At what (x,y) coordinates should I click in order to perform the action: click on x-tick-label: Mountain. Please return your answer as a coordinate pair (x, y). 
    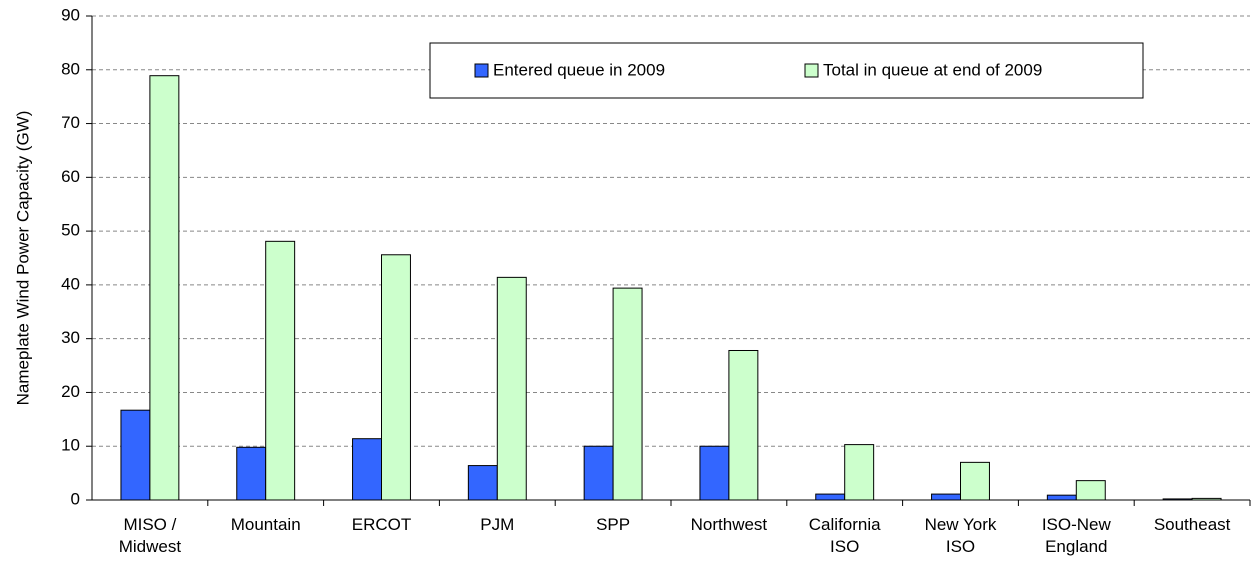
    Looking at the image, I should click on (265, 524).